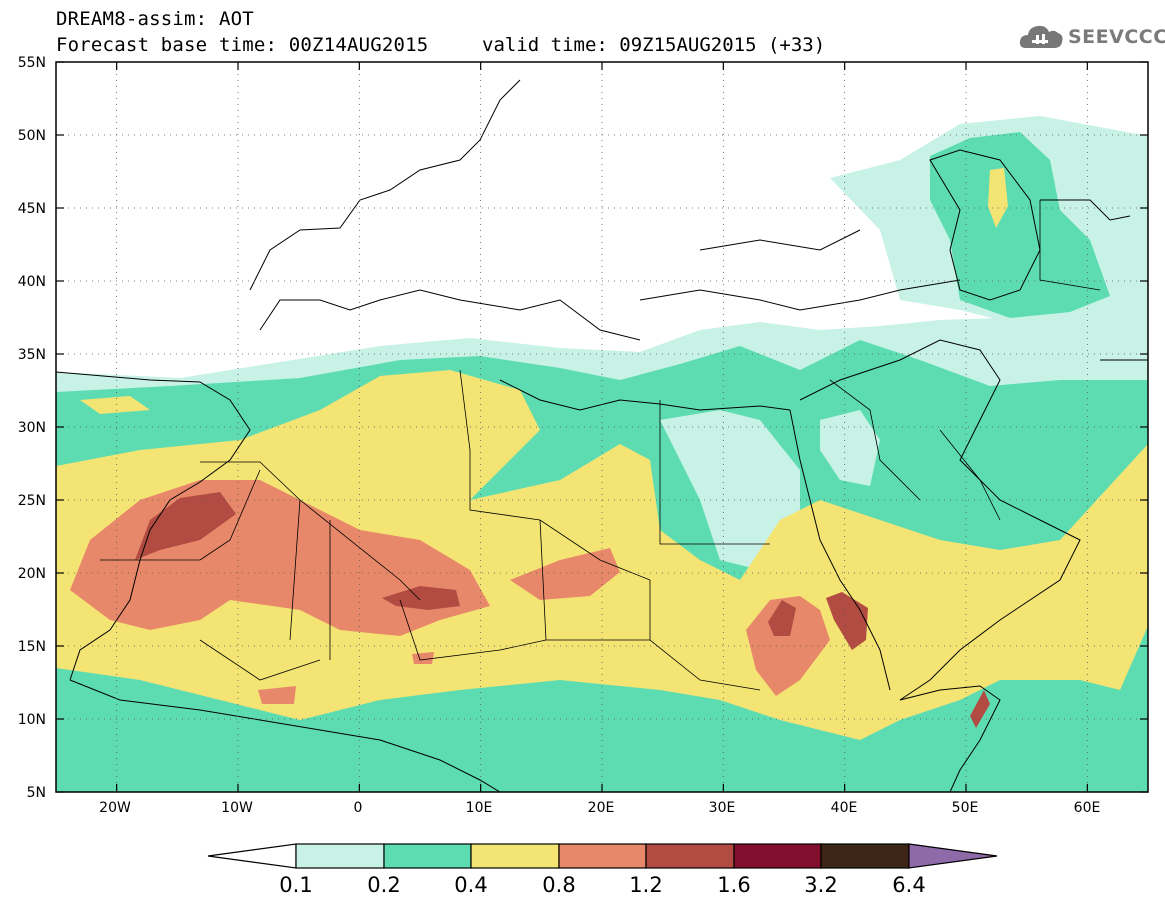  I want to click on aot-contour-1.2, so click(185, 526).